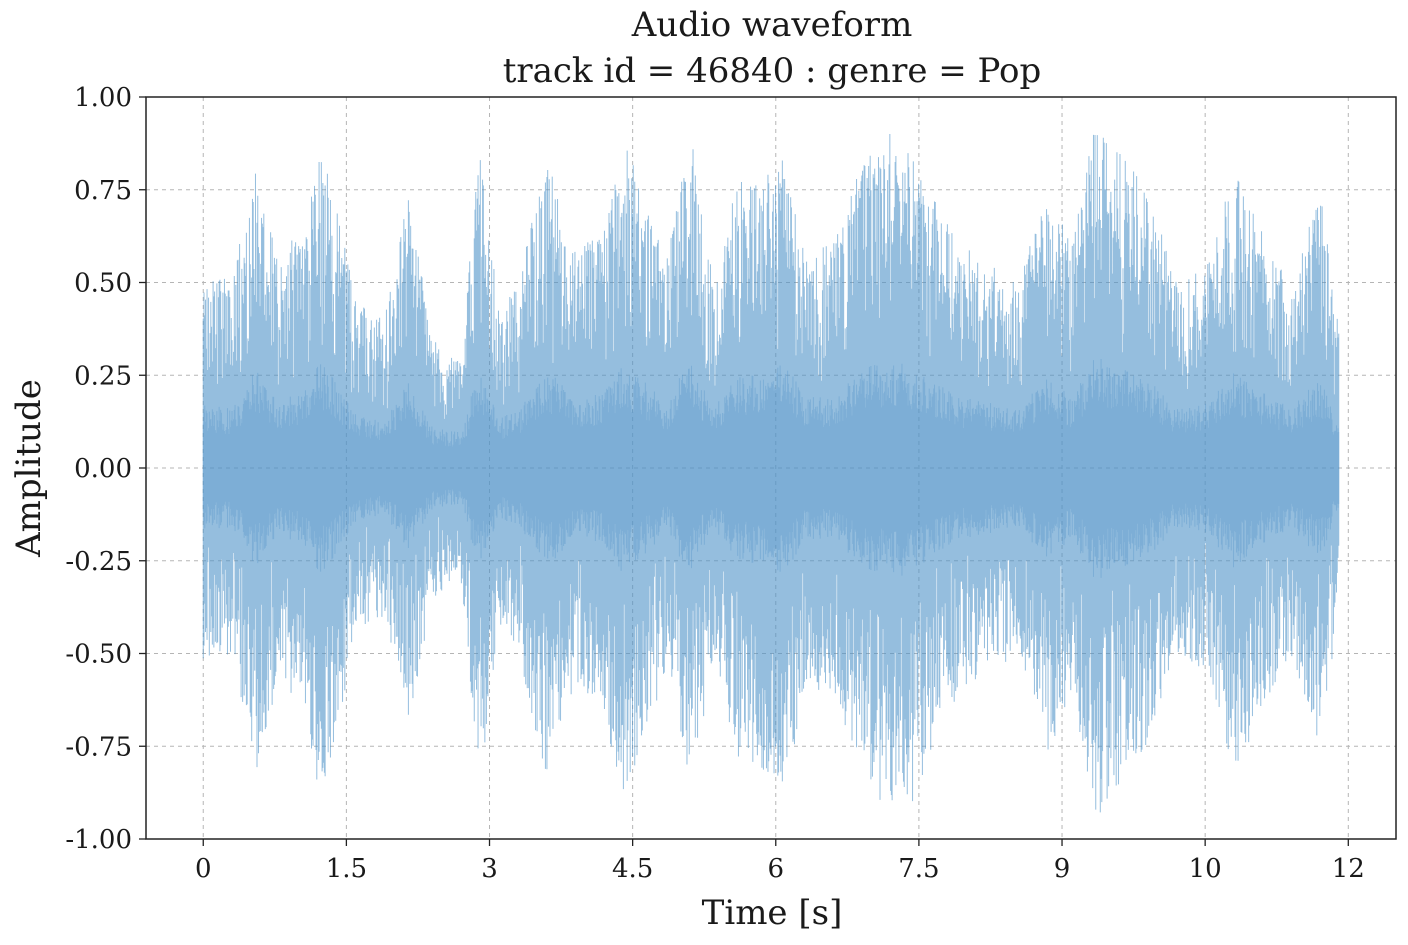 This screenshot has width=1408, height=945. I want to click on x-tick-label: 6, so click(775, 869).